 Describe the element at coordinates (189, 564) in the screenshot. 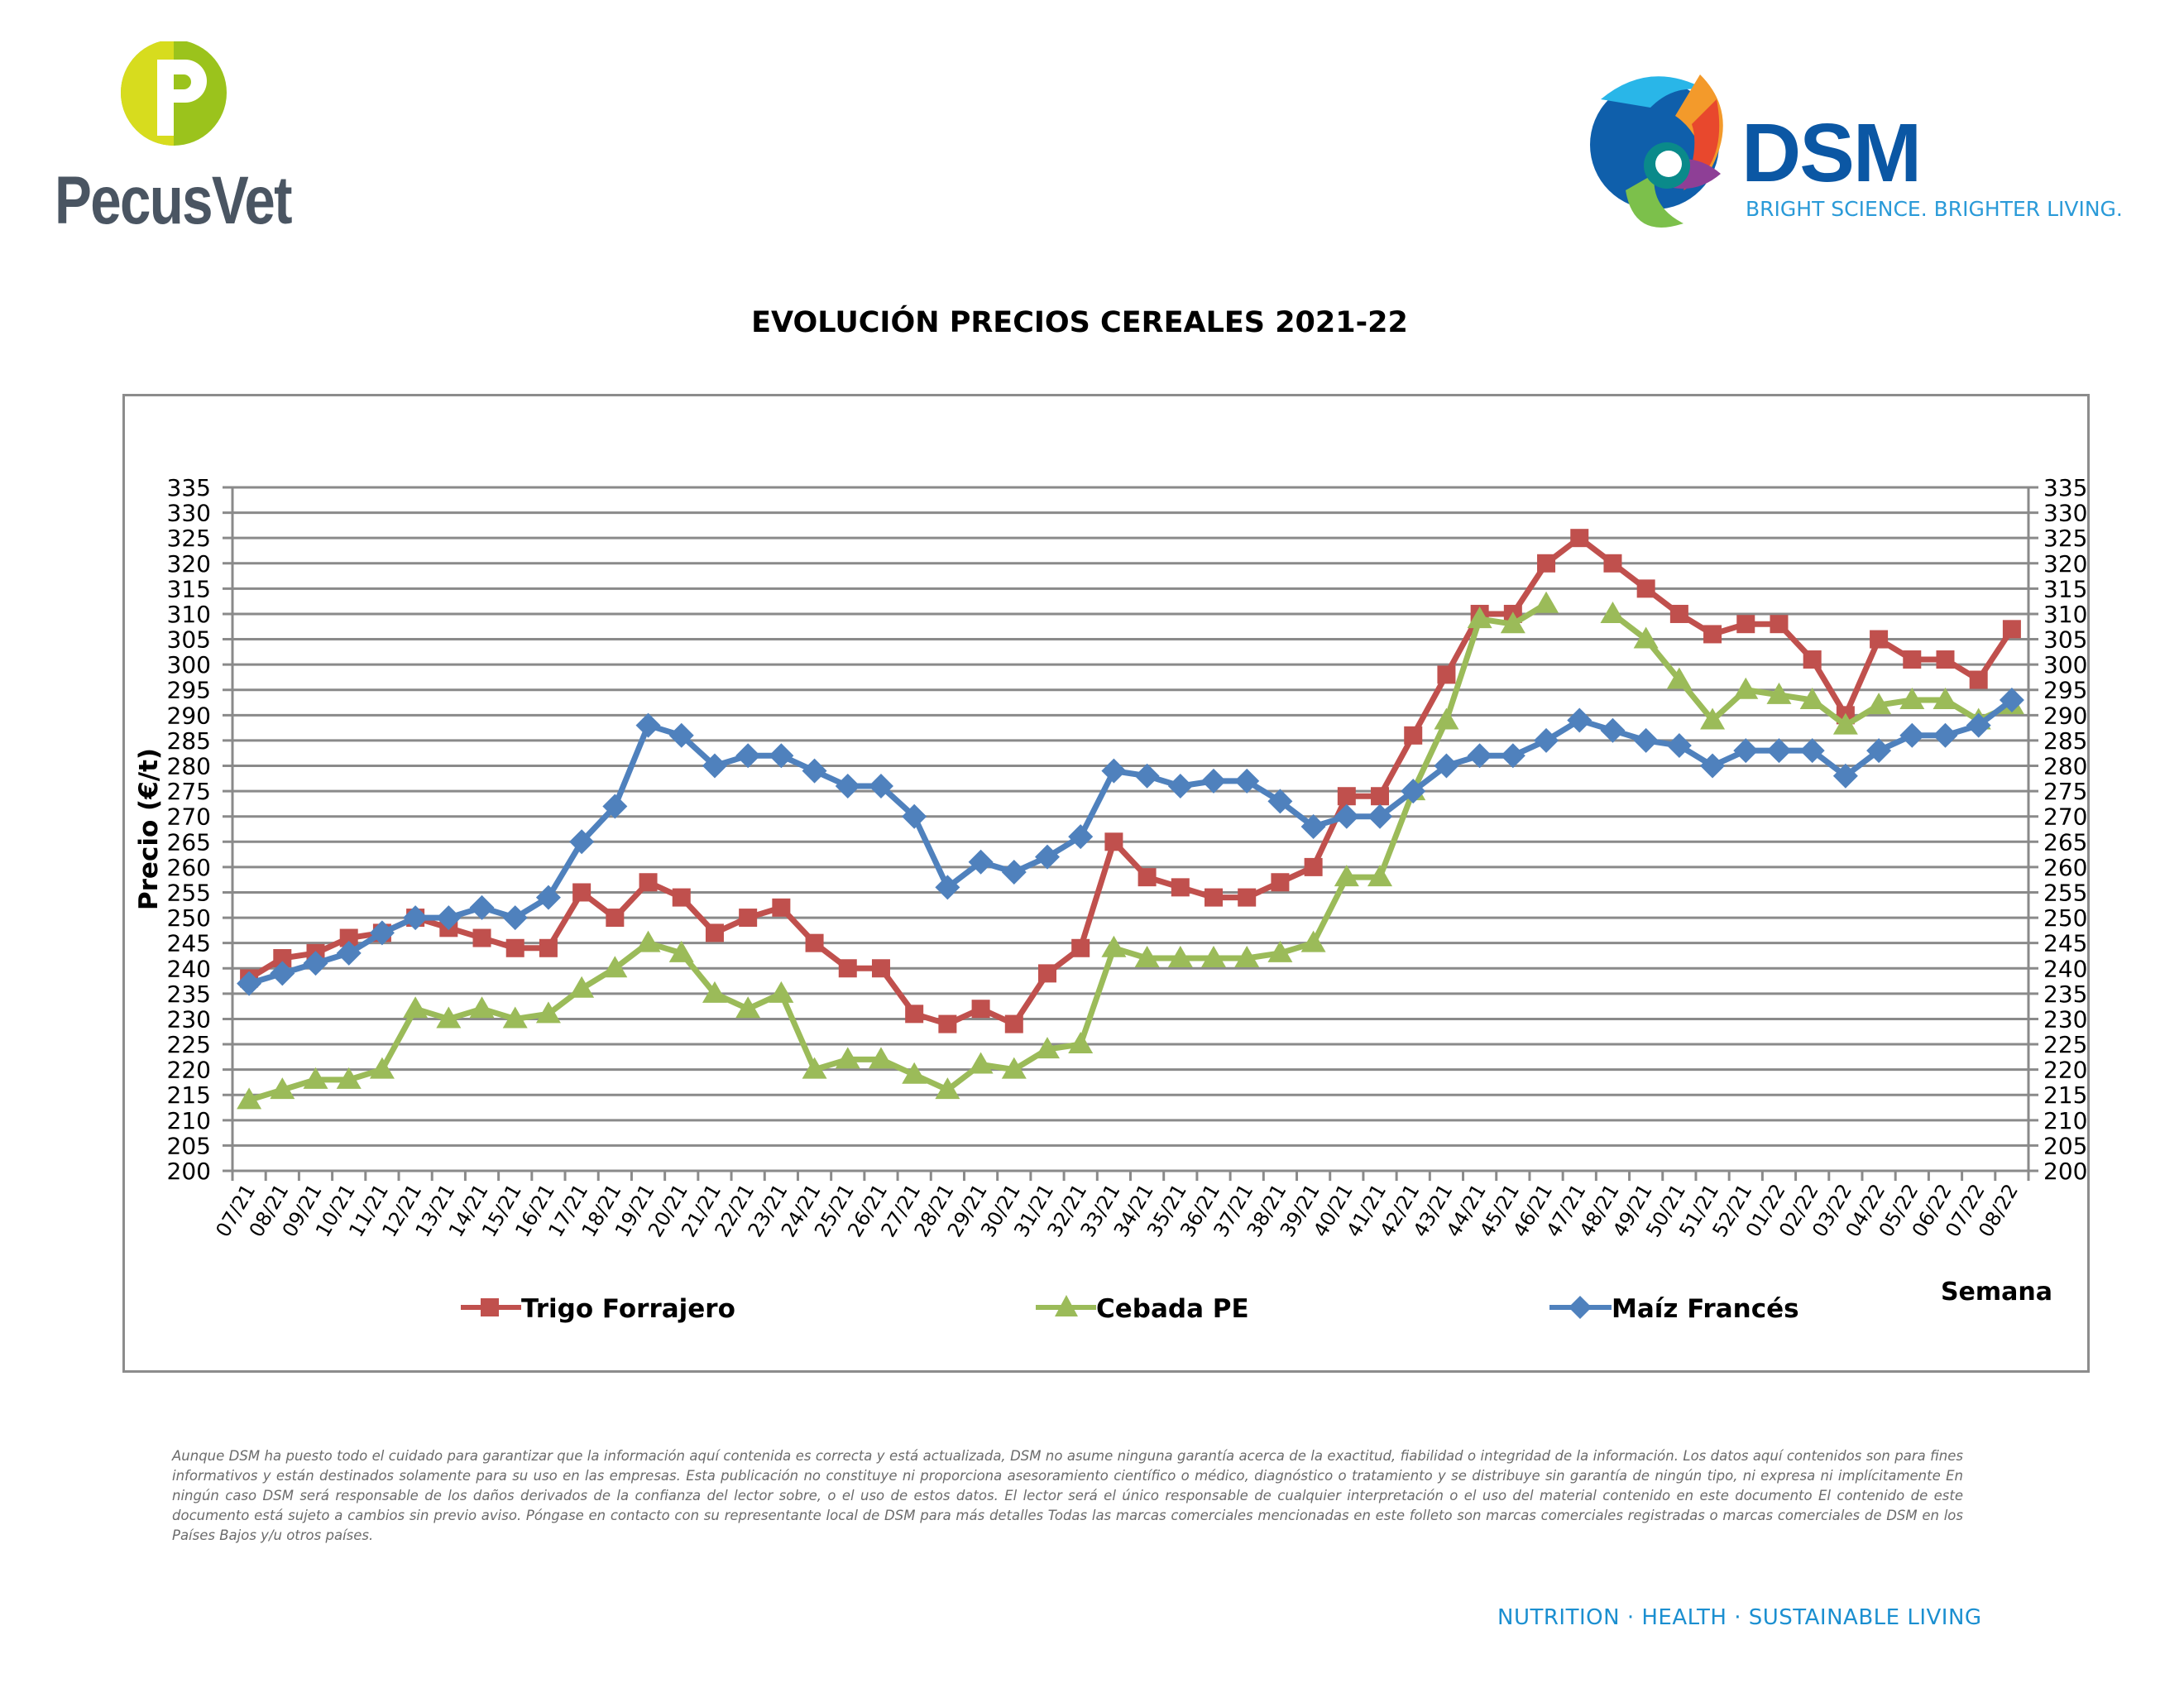

I see `y-tick-label-left: 320` at that location.